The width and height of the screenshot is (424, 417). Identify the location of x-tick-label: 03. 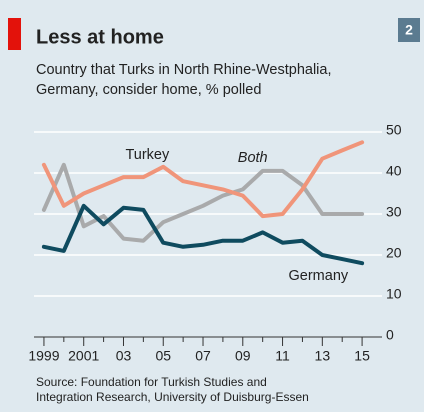
(124, 356).